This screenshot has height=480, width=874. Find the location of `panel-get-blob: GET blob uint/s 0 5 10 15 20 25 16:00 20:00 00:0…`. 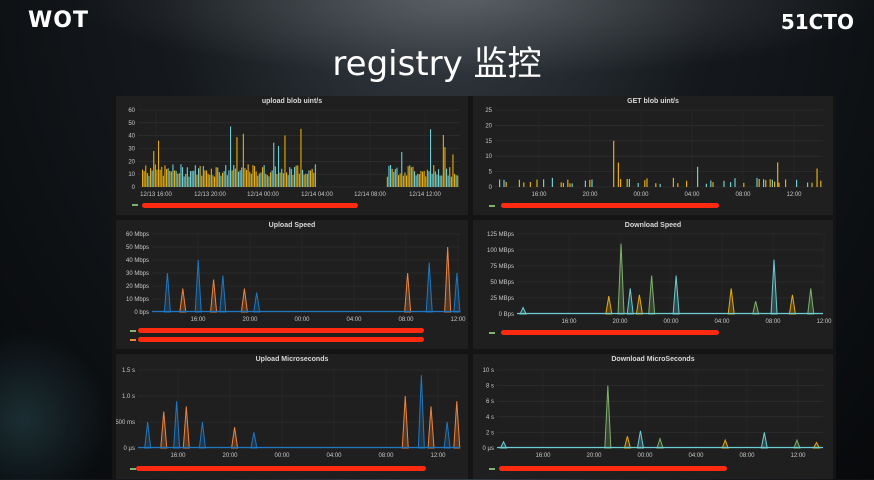

panel-get-blob: GET blob uint/s 0 5 10 15 20 25 16:00 20:00 00:0… is located at coordinates (653, 155).